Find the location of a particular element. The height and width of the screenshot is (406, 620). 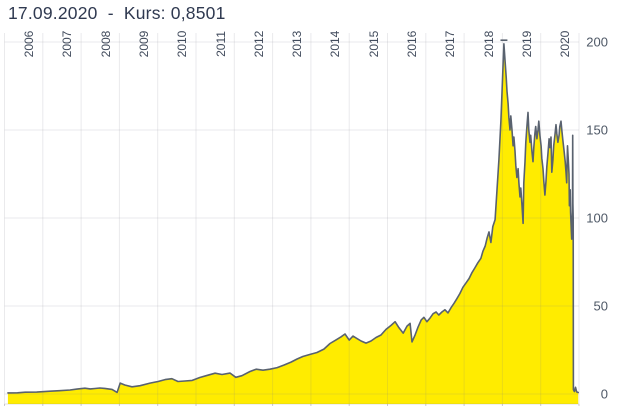

title-date: 17.09.2020 is located at coordinates (53, 13).